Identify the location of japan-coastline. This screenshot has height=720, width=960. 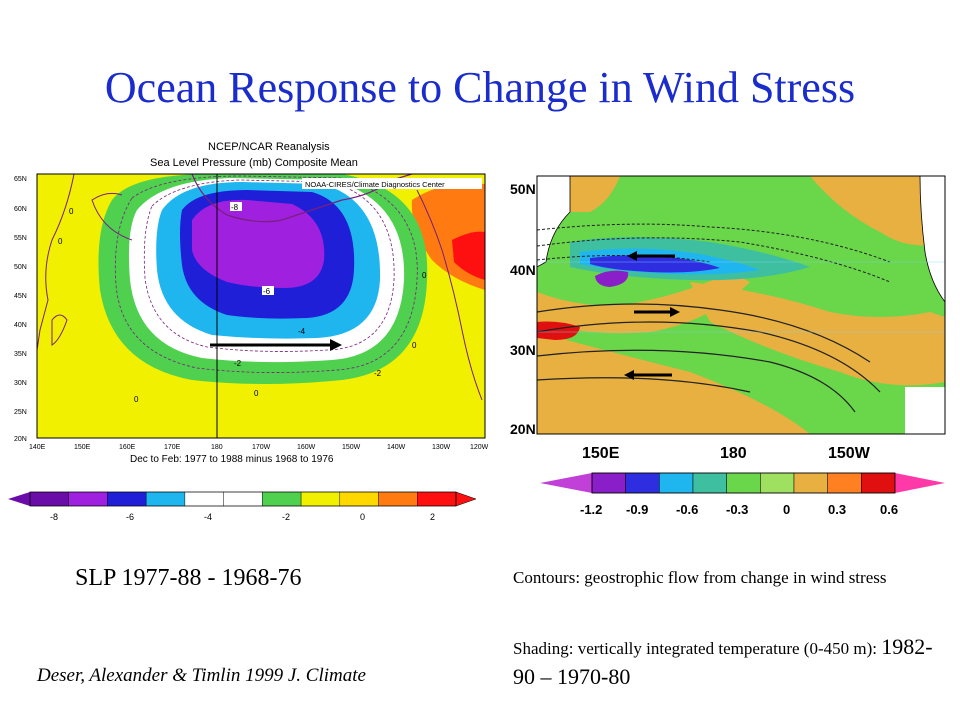
(59, 330).